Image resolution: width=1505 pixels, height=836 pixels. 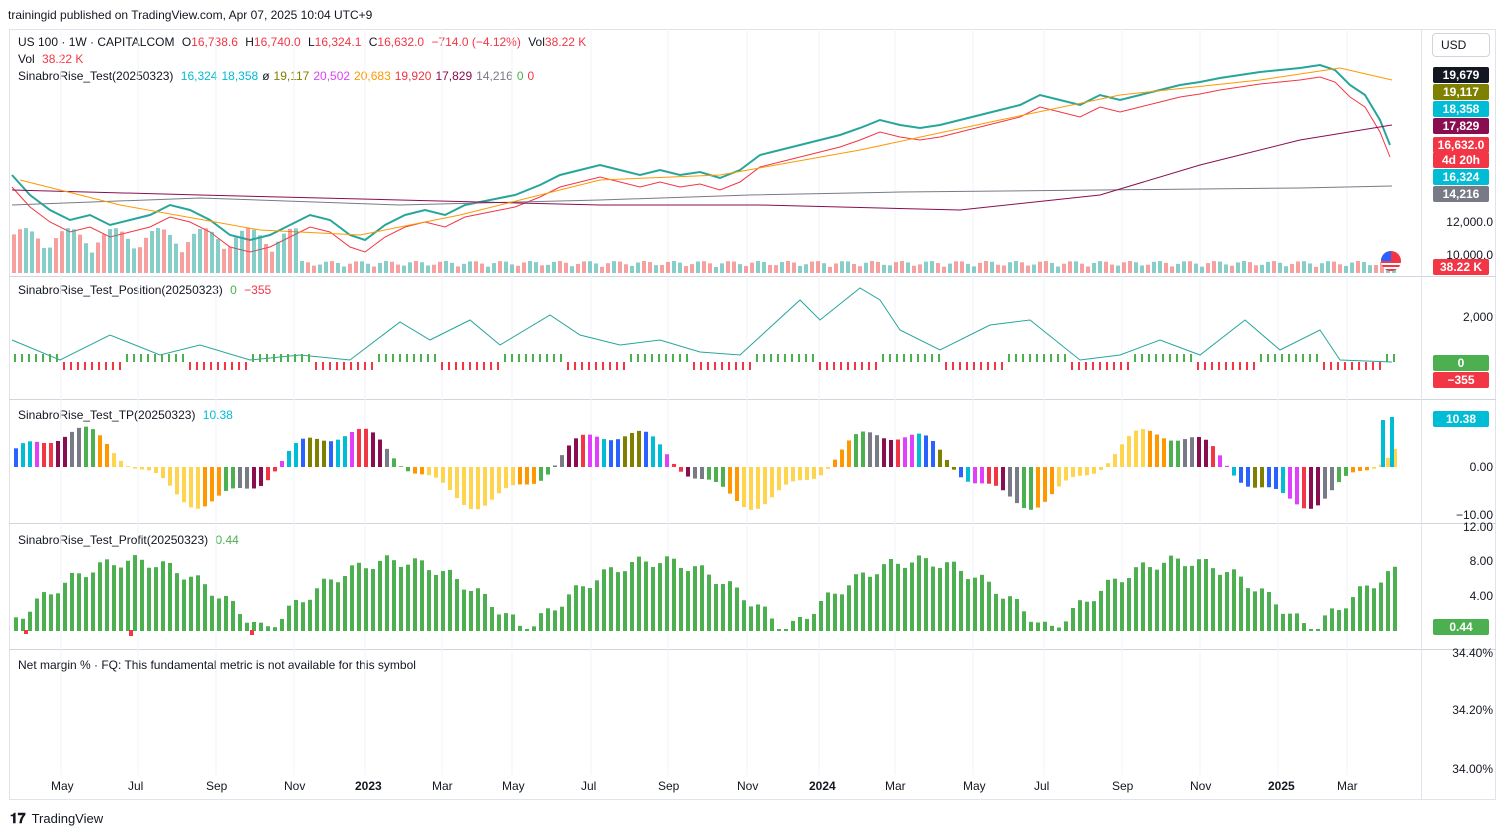 What do you see at coordinates (96, 76) in the screenshot?
I see `indicator-main-name: SinabroRise_Test(20250323)` at bounding box center [96, 76].